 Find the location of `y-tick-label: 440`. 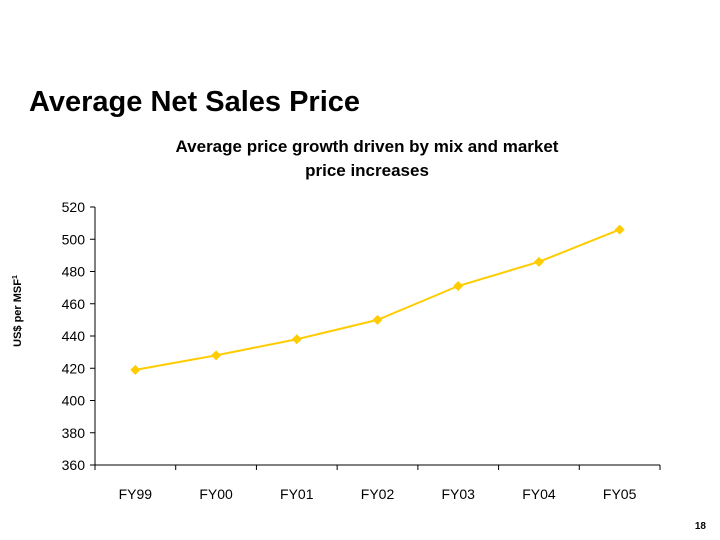

y-tick-label: 440 is located at coordinates (74, 336).